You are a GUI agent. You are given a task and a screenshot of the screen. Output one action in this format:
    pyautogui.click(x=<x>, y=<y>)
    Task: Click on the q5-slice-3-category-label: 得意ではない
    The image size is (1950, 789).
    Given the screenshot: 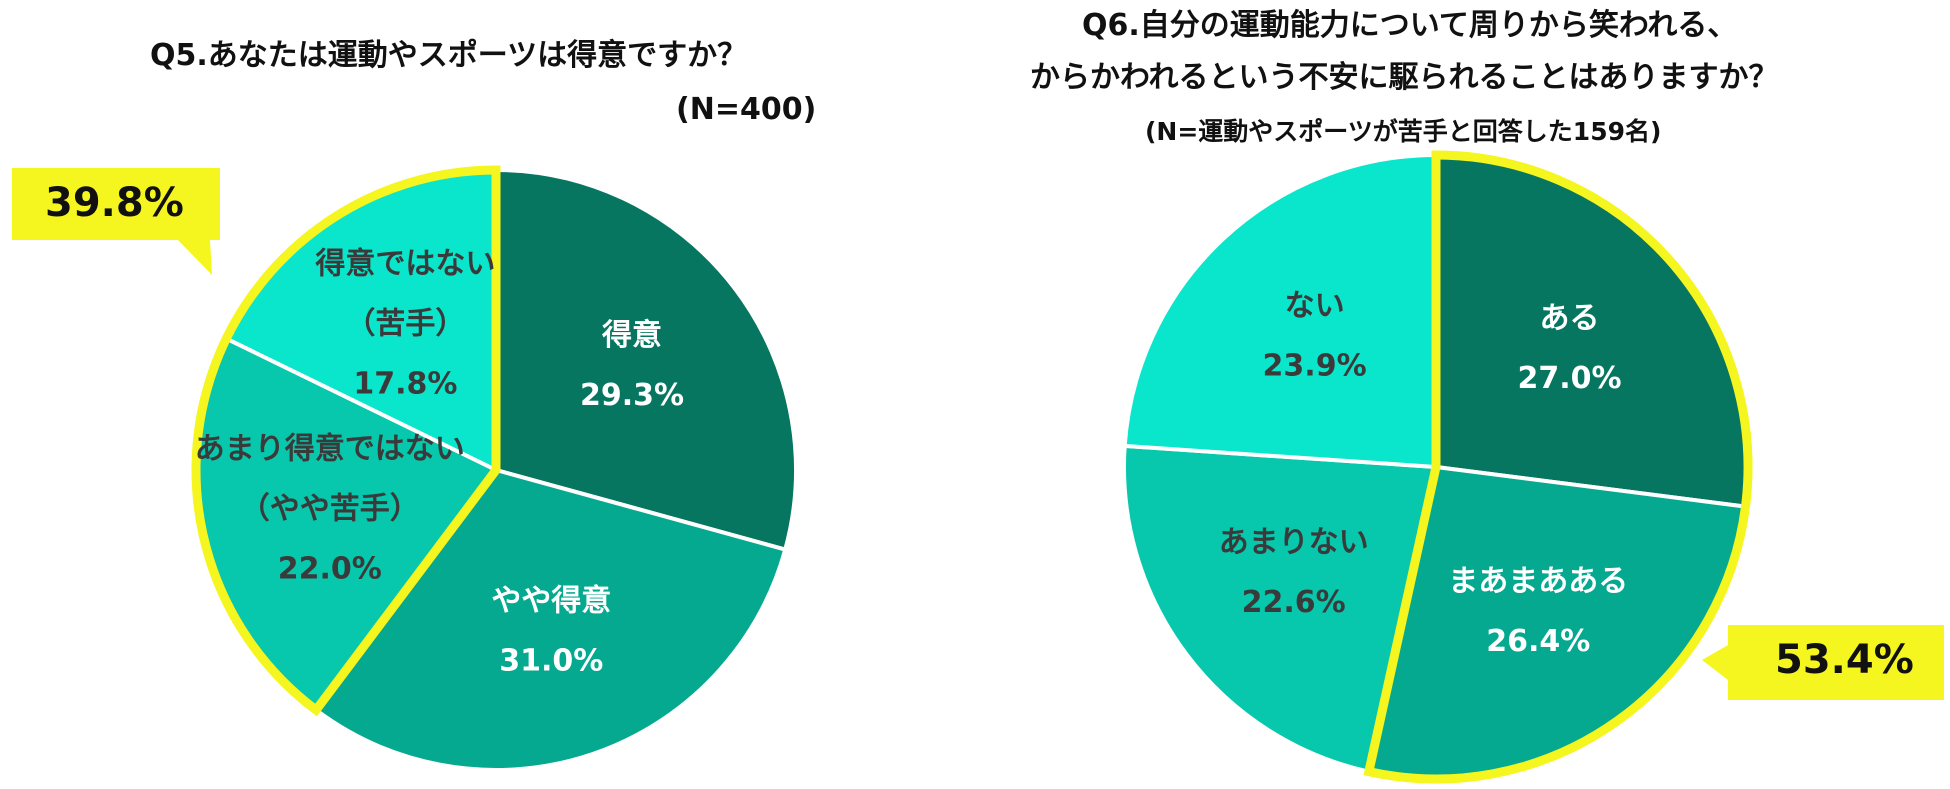 What is the action you would take?
    pyautogui.click(x=404, y=264)
    